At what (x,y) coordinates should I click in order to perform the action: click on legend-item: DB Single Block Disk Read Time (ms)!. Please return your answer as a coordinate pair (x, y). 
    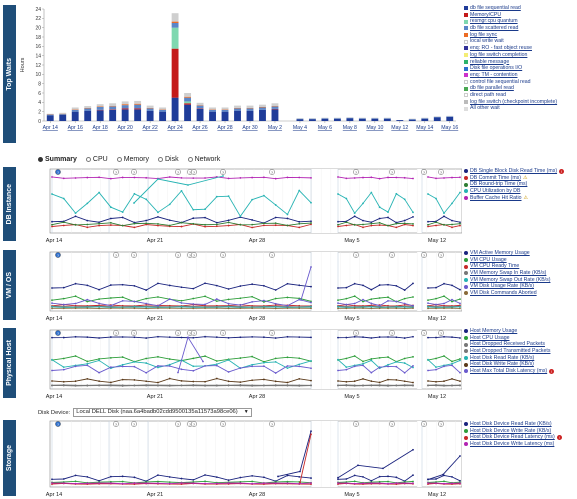
    Looking at the image, I should click on (514, 171).